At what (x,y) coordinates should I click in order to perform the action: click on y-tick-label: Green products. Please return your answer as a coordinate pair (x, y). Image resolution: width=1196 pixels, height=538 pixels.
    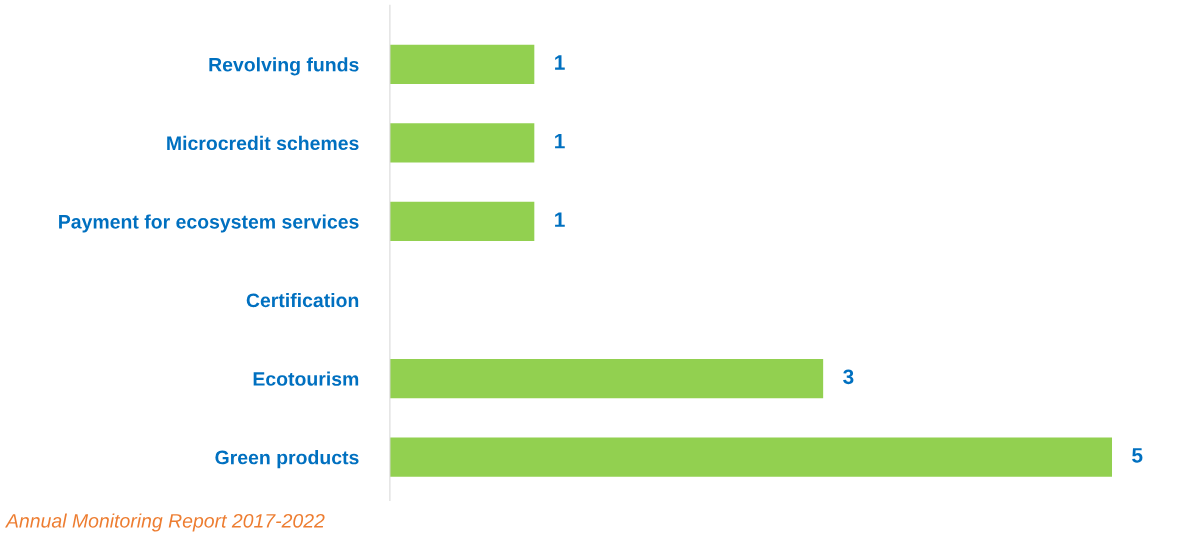
    Looking at the image, I should click on (287, 459).